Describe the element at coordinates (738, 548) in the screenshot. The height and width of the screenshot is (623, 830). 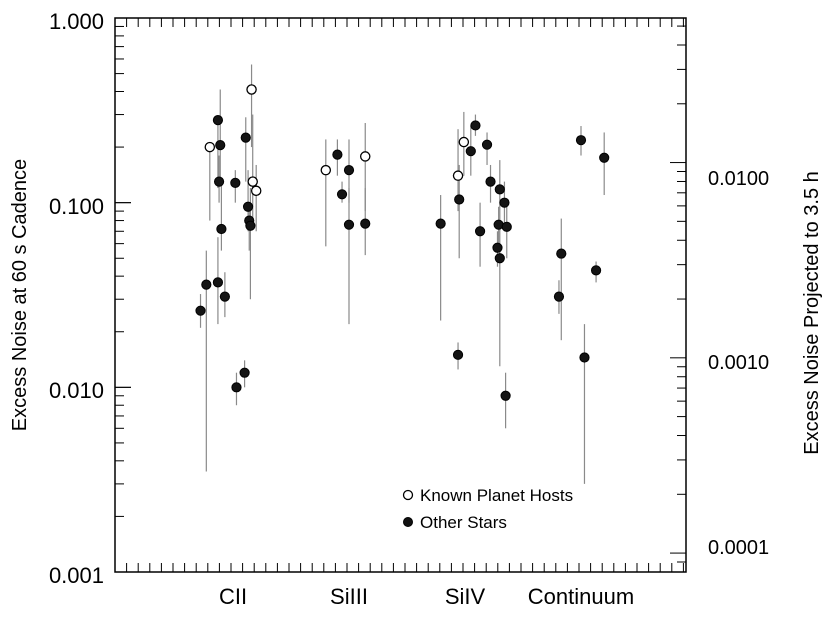
I see `y2-tick-label: 0.0001` at that location.